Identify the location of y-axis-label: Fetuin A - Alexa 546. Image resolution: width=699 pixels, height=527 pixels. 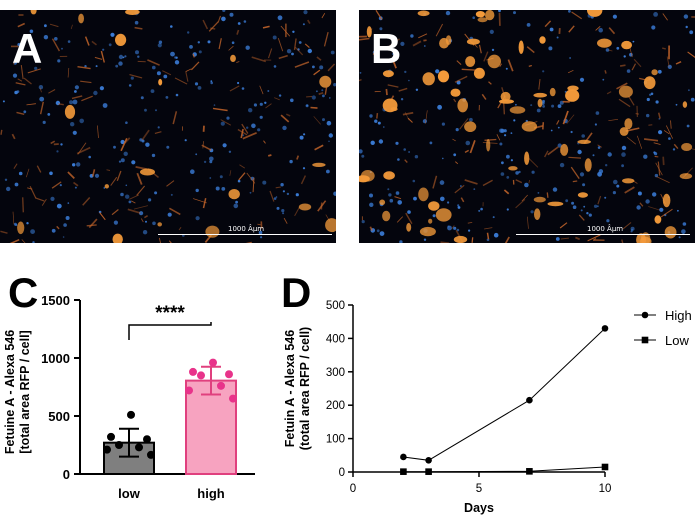
(290, 388).